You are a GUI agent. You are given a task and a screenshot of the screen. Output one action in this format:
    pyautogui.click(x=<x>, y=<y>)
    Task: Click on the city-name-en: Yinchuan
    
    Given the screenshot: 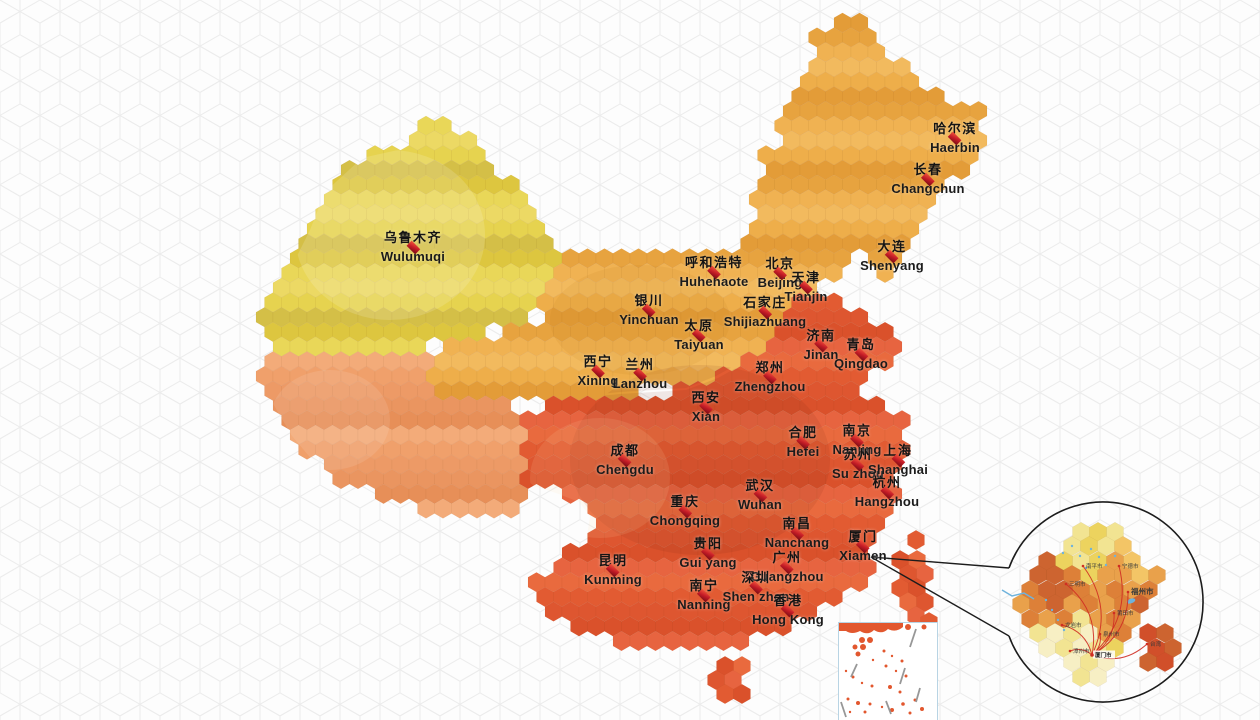 What is the action you would take?
    pyautogui.click(x=649, y=319)
    